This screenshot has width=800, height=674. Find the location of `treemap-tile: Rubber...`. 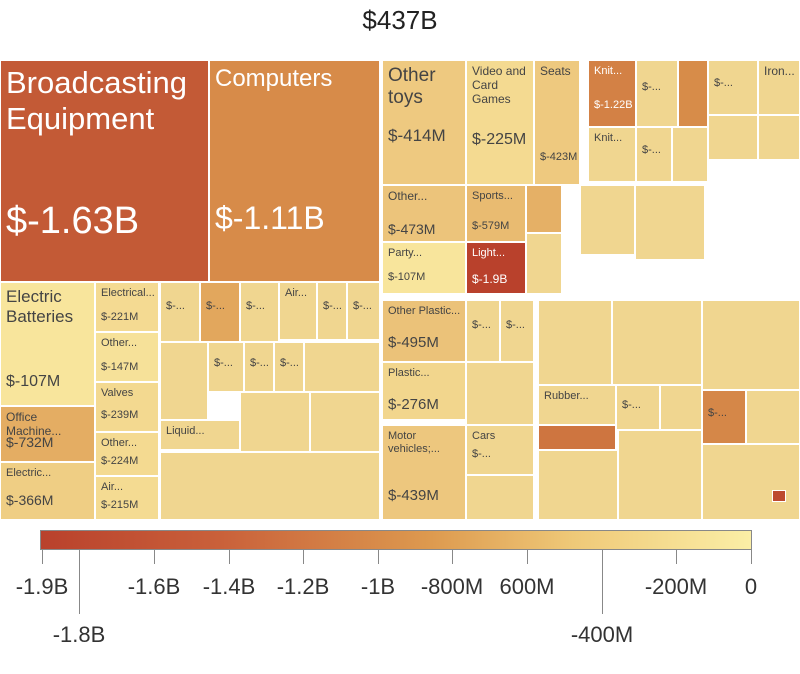

treemap-tile: Rubber... is located at coordinates (577, 405).